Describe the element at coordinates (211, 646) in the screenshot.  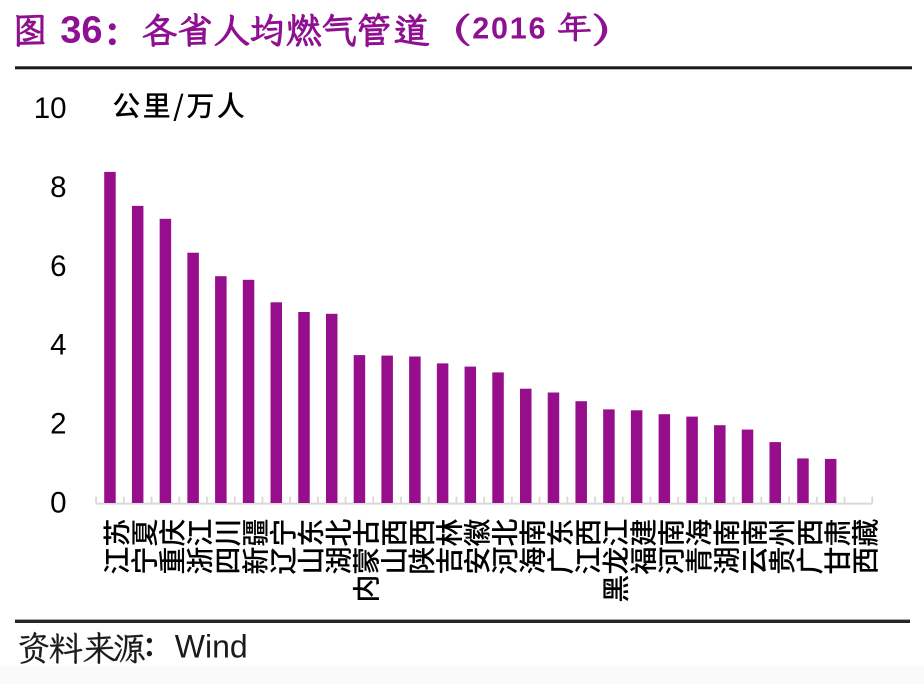
I see `svg-text: Wind` at that location.